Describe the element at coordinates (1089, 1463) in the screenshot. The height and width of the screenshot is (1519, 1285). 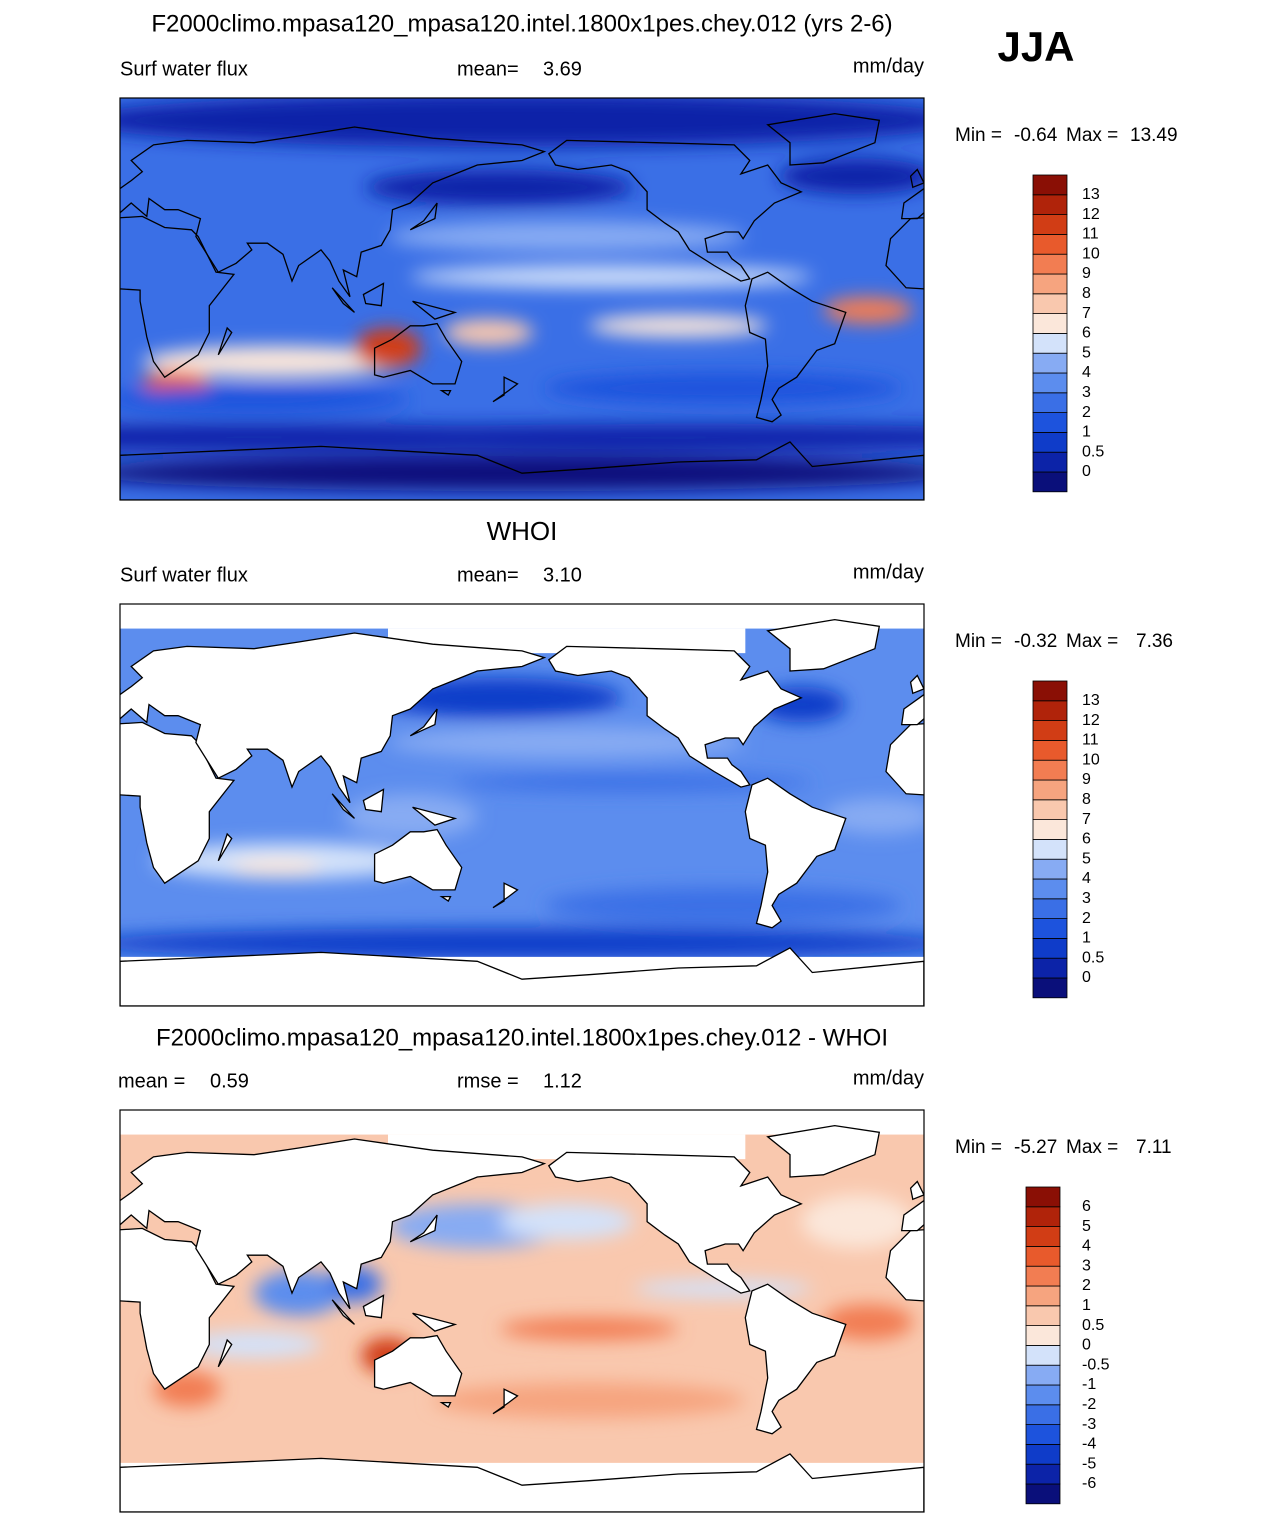
I see `colorbar-label: -5` at that location.